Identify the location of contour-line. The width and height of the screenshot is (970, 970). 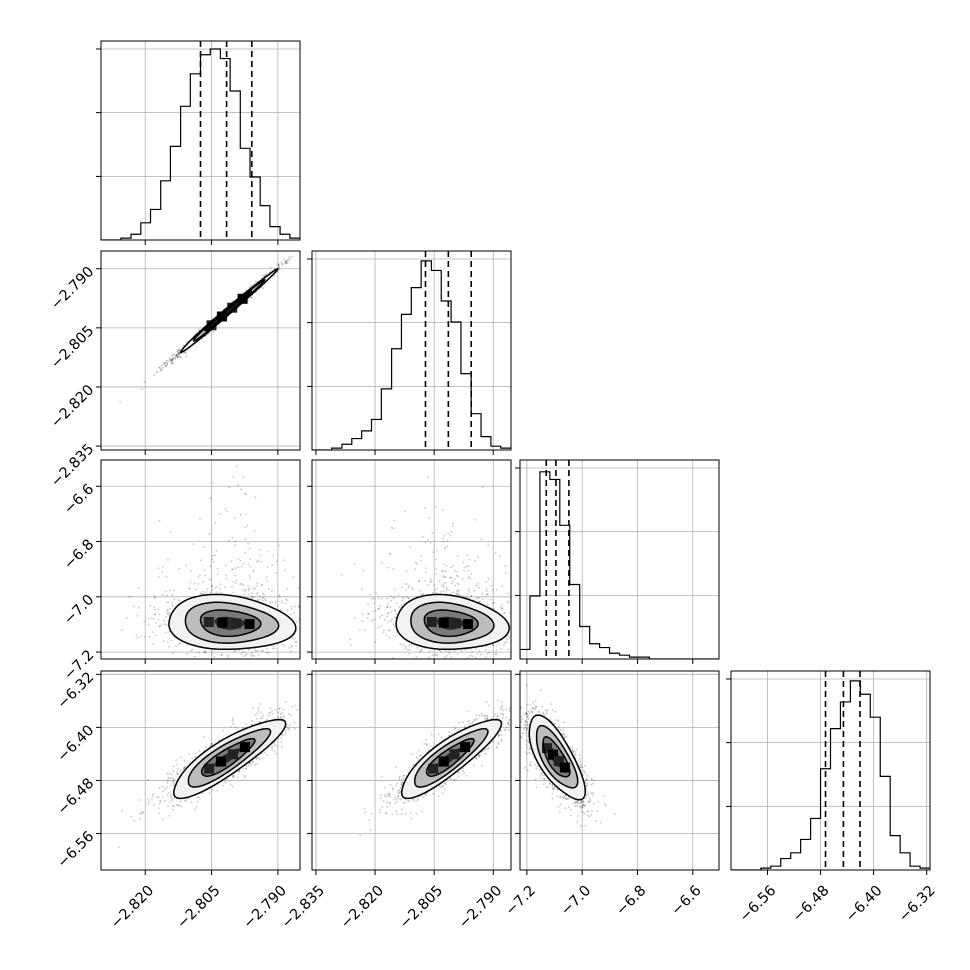
(228, 311).